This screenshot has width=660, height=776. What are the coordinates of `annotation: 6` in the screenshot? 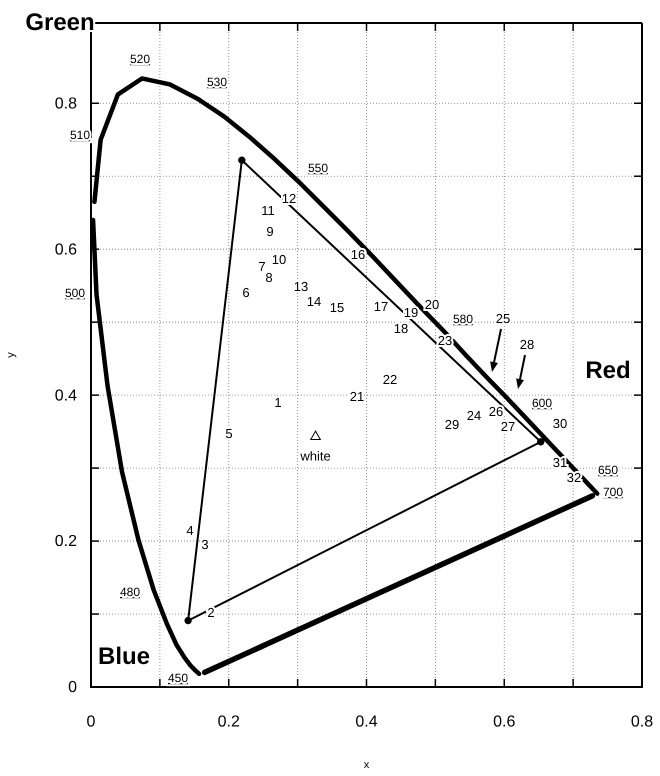 It's located at (246, 292).